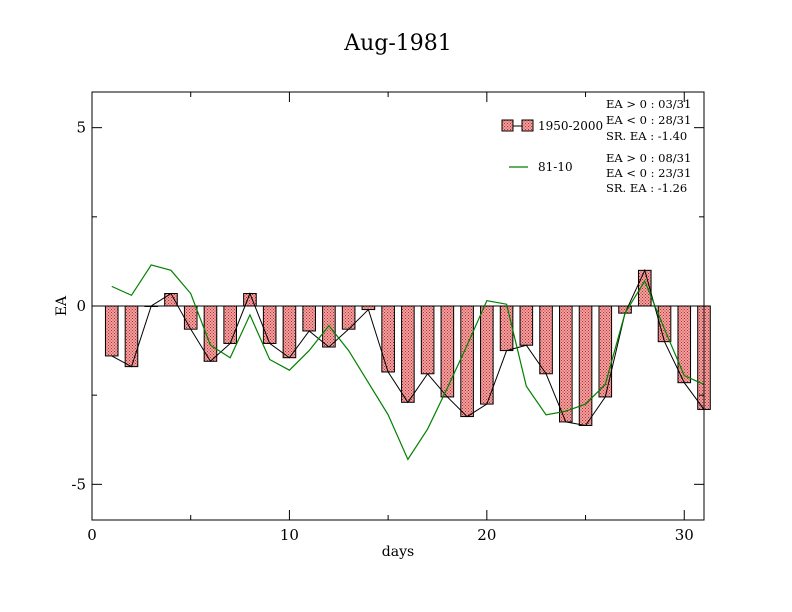 Image resolution: width=792 pixels, height=612 pixels. What do you see at coordinates (555, 167) in the screenshot?
I see `legend-label-81-10: 81-10` at bounding box center [555, 167].